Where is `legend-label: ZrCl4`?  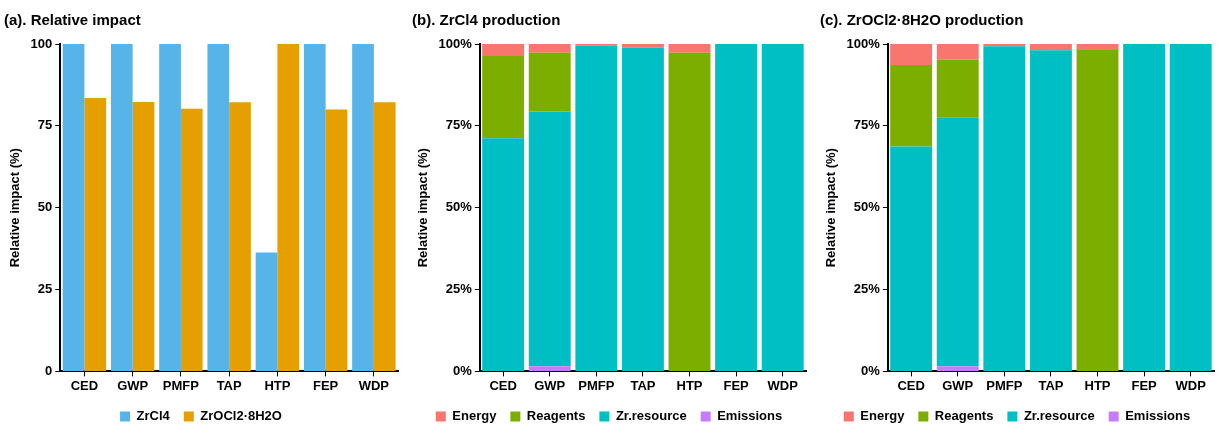 legend-label: ZrCl4 is located at coordinates (153, 416).